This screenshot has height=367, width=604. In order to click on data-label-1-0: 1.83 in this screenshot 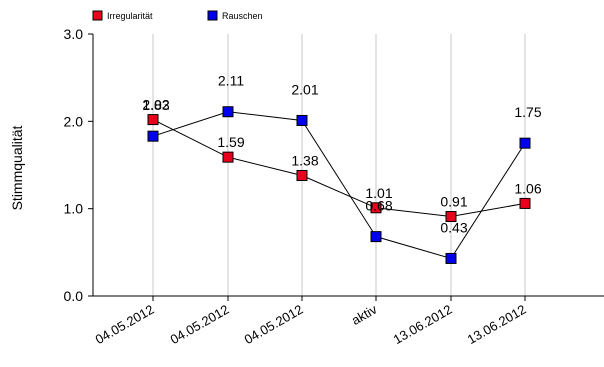, I will do `click(155, 105)`.